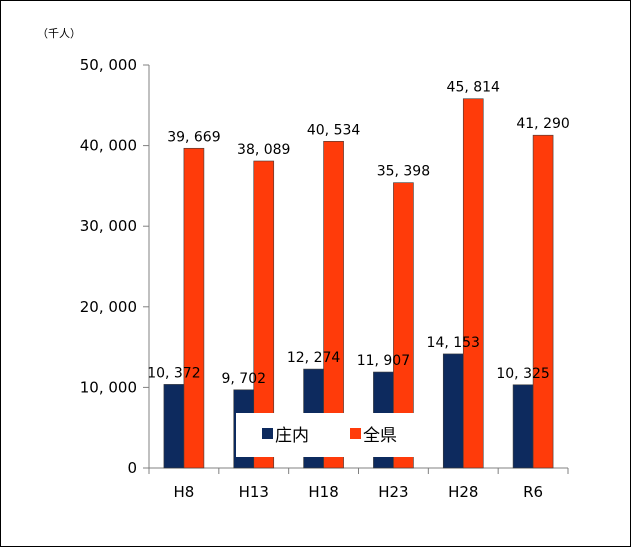  I want to click on x-tick-label: H28, so click(463, 492).